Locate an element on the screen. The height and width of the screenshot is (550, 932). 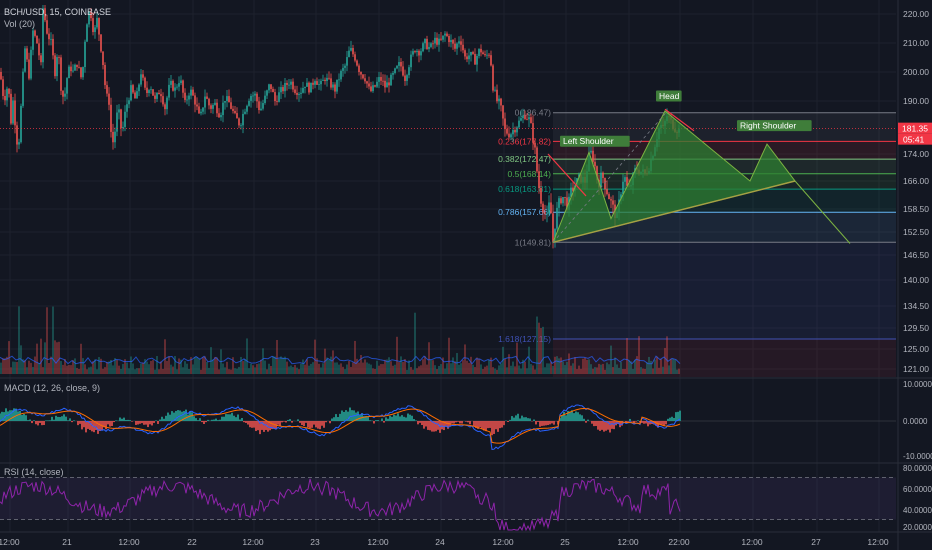
price-axis-label: 190.00 is located at coordinates (916, 101).